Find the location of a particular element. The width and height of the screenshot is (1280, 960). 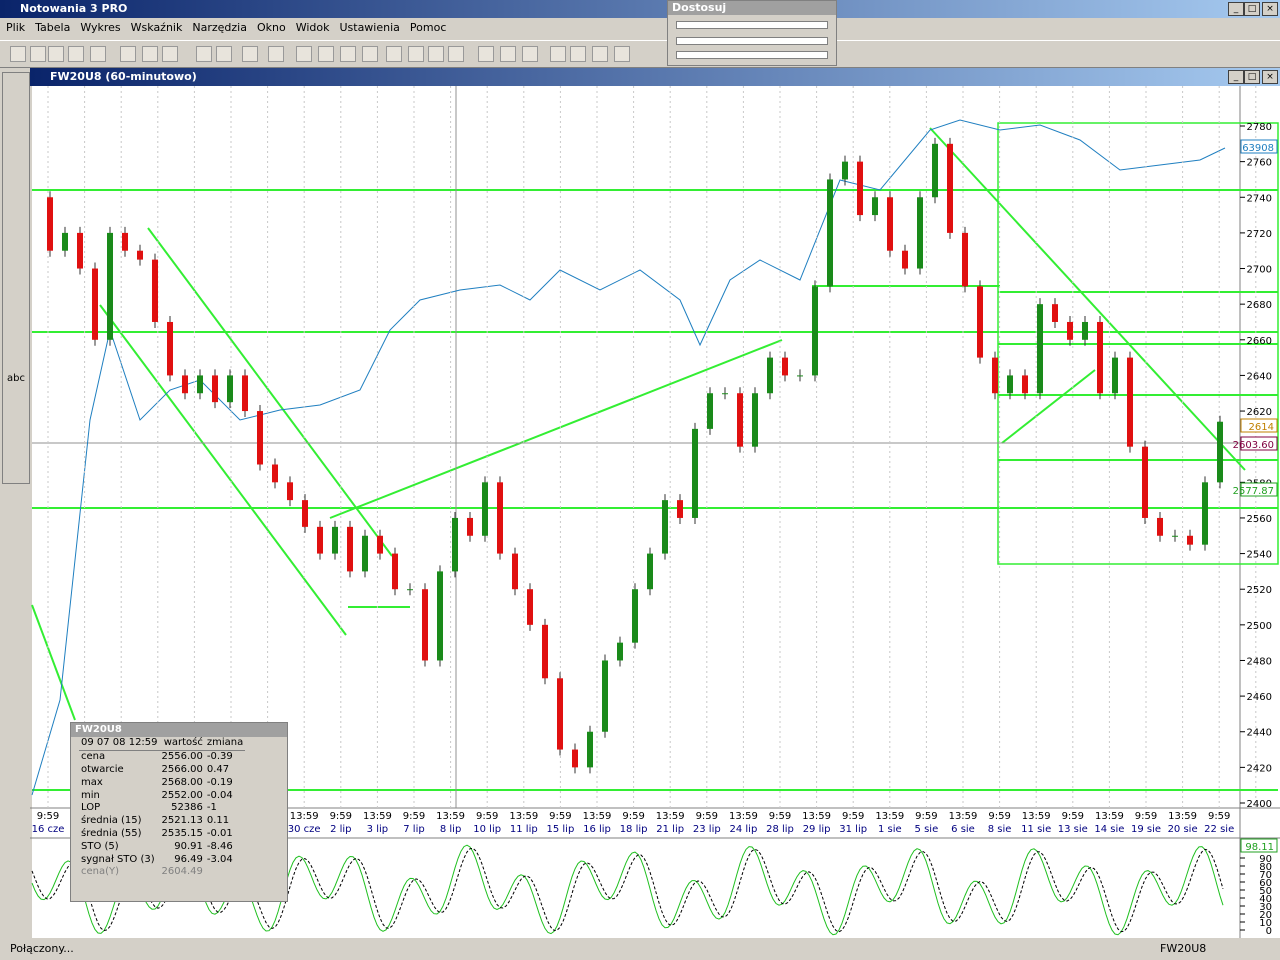

osc-tick-label: 60 is located at coordinates (1265, 883).